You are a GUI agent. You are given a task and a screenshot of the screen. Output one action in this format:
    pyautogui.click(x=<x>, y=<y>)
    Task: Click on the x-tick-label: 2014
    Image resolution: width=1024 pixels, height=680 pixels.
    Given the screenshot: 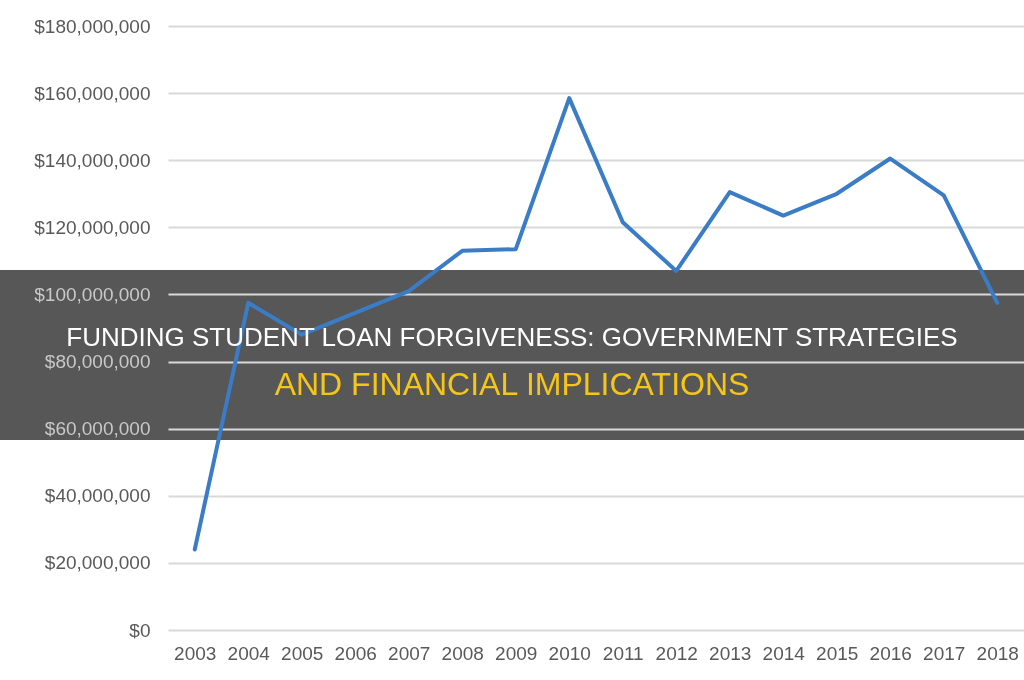 What is the action you would take?
    pyautogui.click(x=784, y=653)
    